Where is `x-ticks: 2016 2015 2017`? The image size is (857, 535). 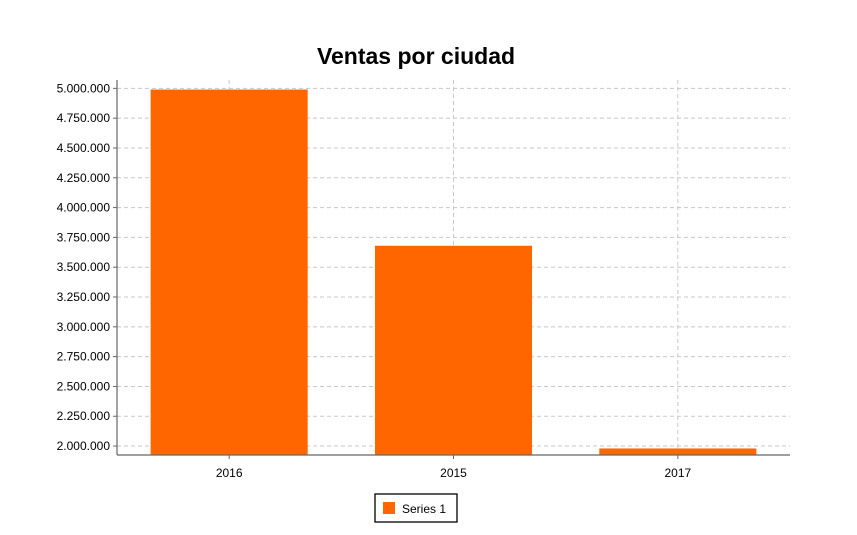
x-ticks: 2016 2015 2017 is located at coordinates (454, 467).